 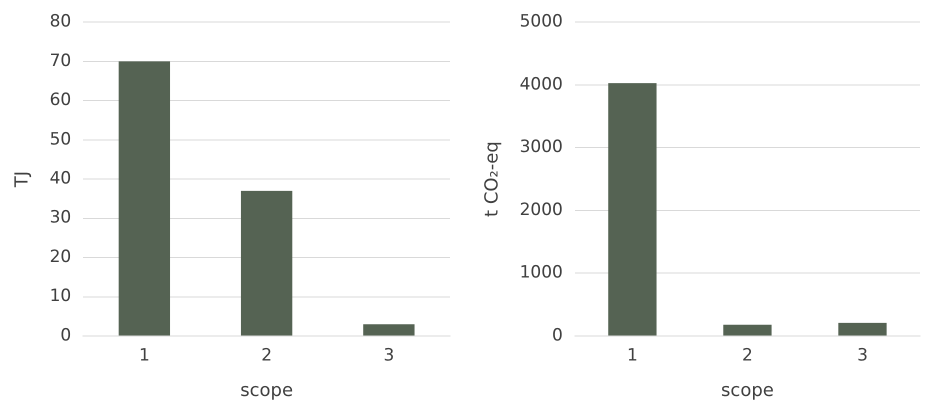 I want to click on y-tick-label: 70, so click(x=61, y=60).